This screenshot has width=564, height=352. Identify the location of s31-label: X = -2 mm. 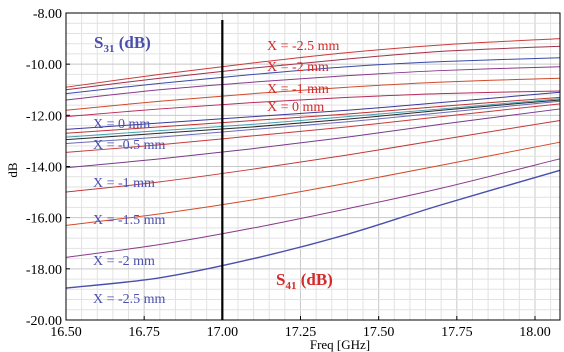
(298, 67).